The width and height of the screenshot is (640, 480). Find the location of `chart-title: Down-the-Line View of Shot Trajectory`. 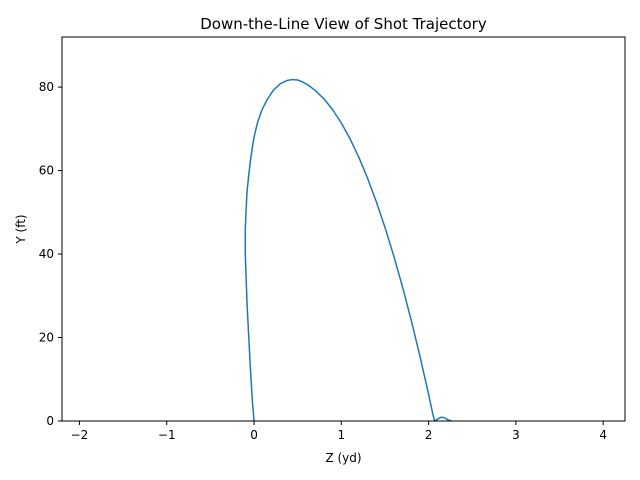

chart-title: Down-the-Line View of Shot Trajectory is located at coordinates (343, 24).